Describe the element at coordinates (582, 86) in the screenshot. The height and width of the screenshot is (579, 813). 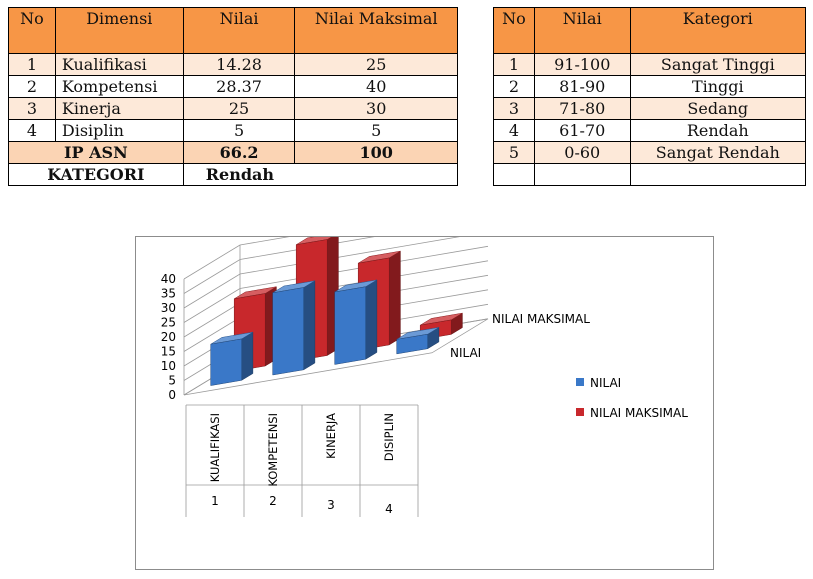
I see `cell-range: 81-90` at that location.